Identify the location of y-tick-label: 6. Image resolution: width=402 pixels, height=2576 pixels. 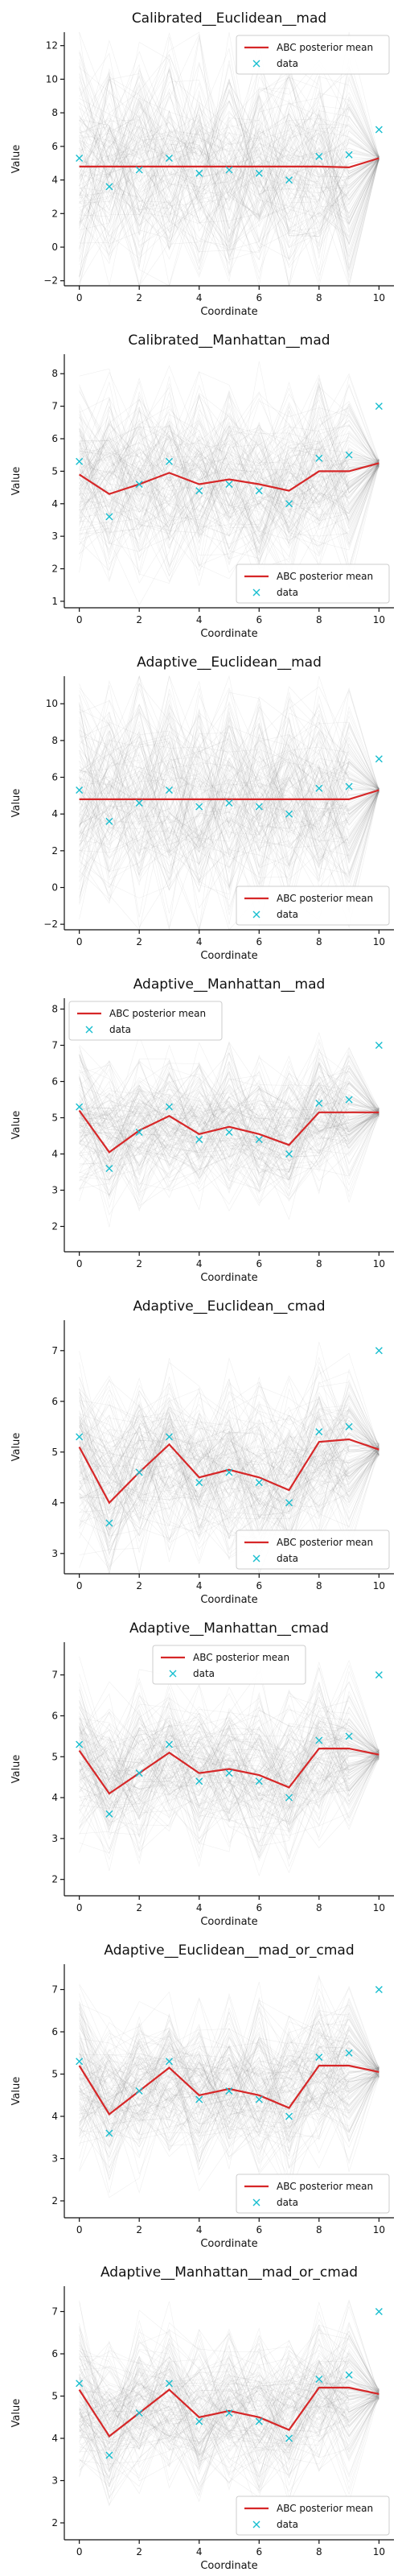
(54, 777).